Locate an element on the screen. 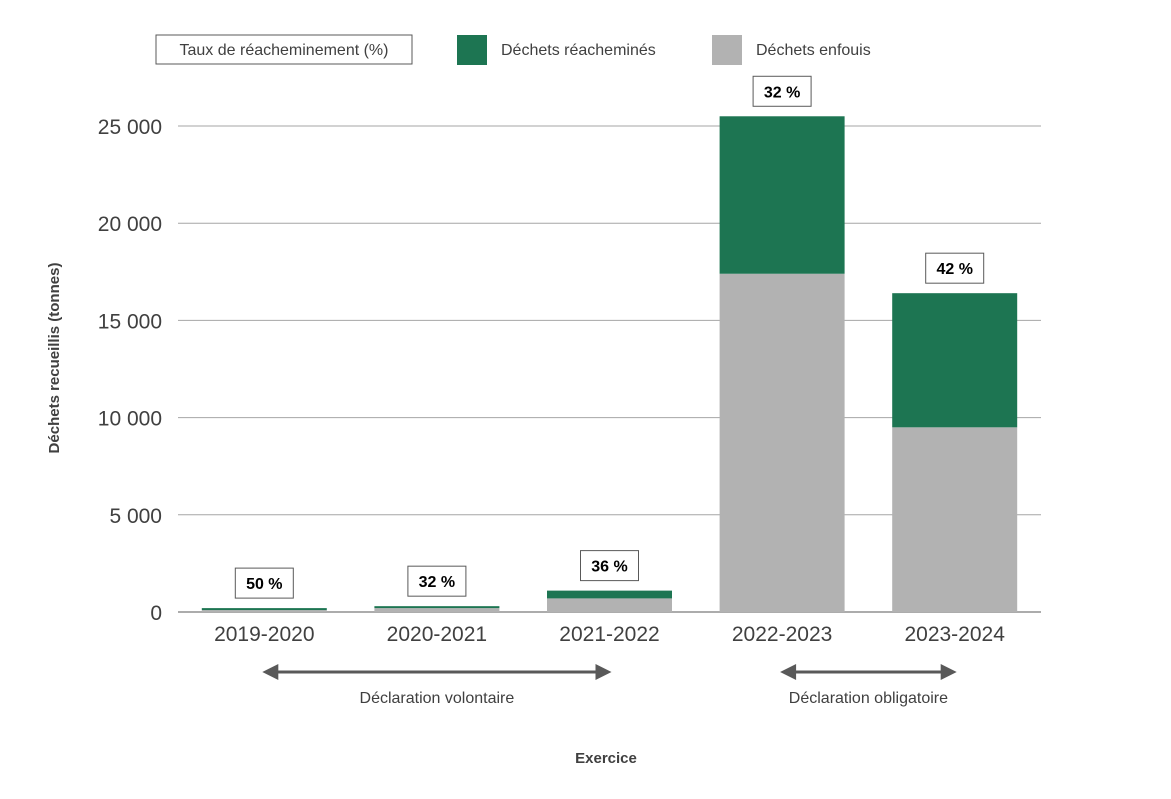 Image resolution: width=1171 pixels, height=799 pixels. y-tick-label: 25 000 is located at coordinates (130, 127).